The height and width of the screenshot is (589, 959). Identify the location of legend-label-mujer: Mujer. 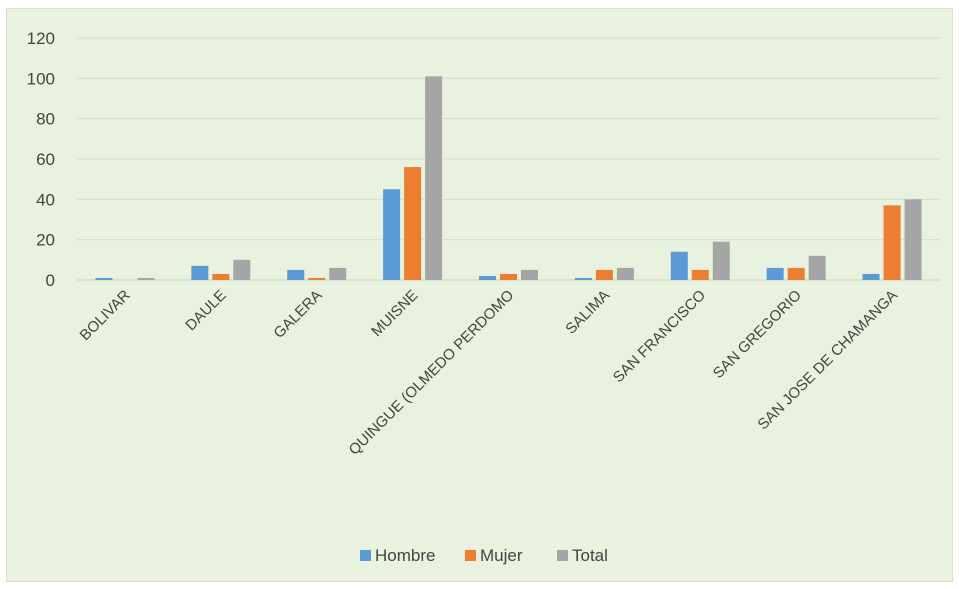
(501, 555).